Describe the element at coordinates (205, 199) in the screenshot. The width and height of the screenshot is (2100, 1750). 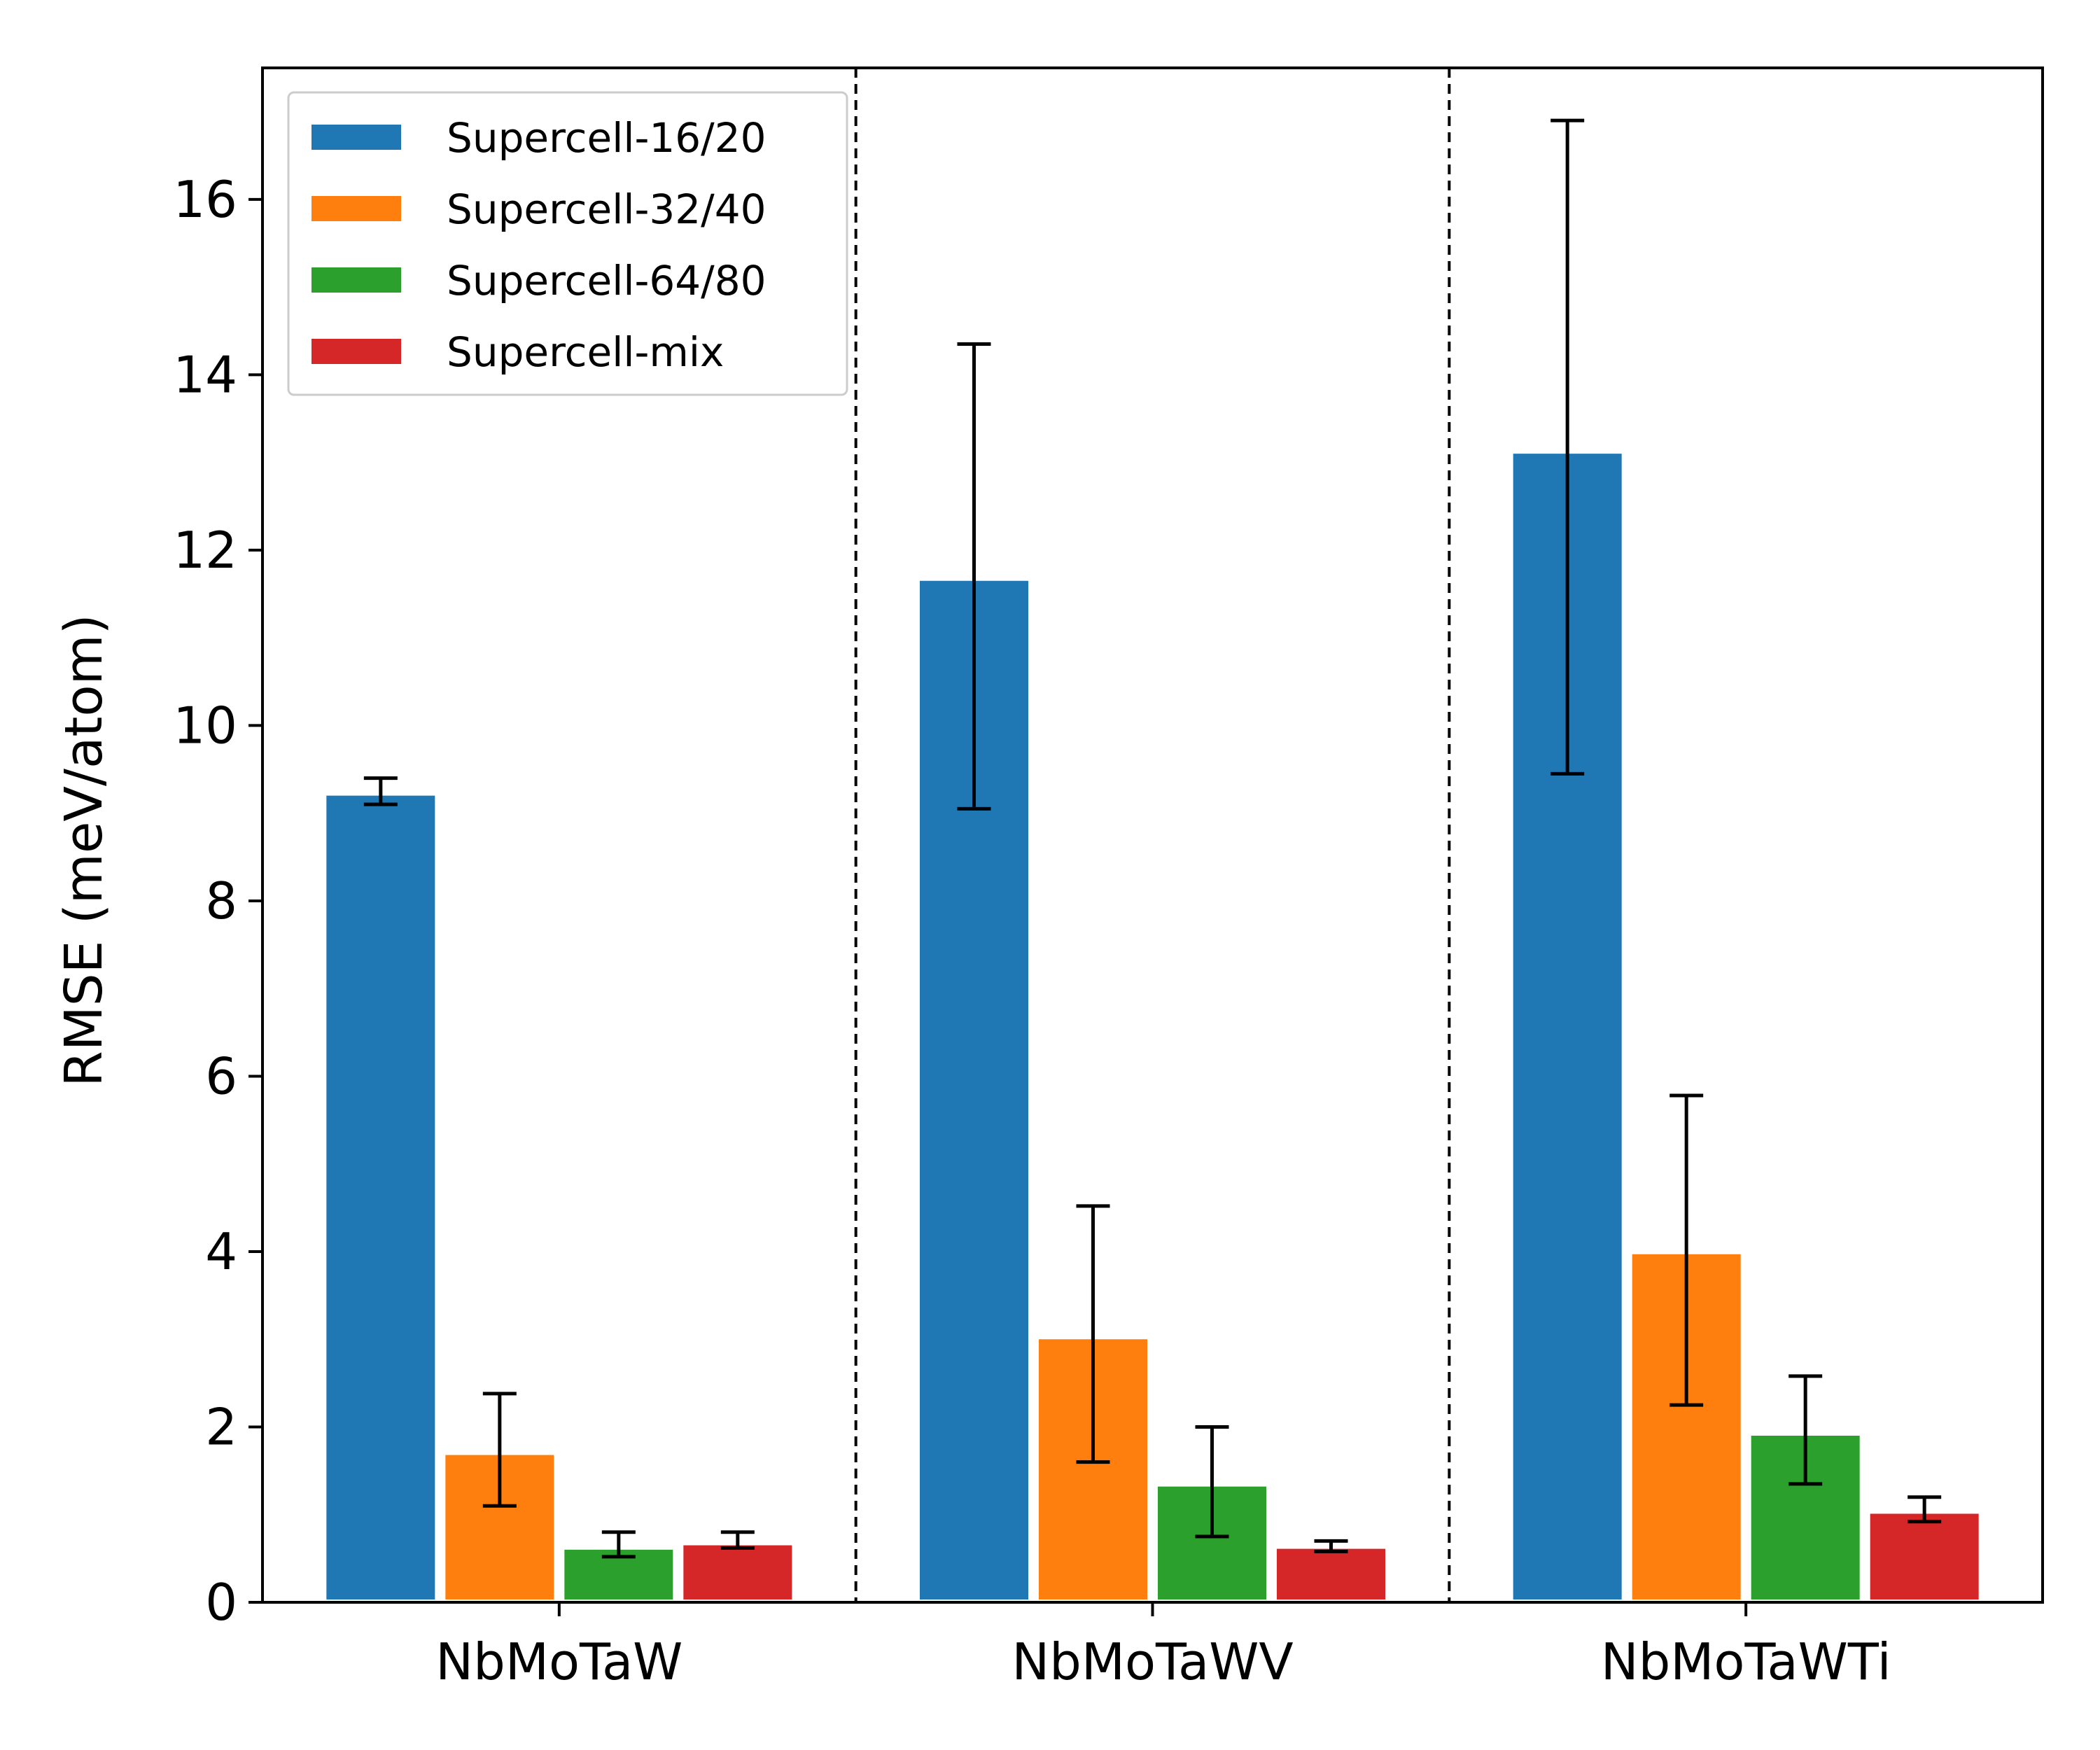
I see `y-tick-label-16: 16` at that location.